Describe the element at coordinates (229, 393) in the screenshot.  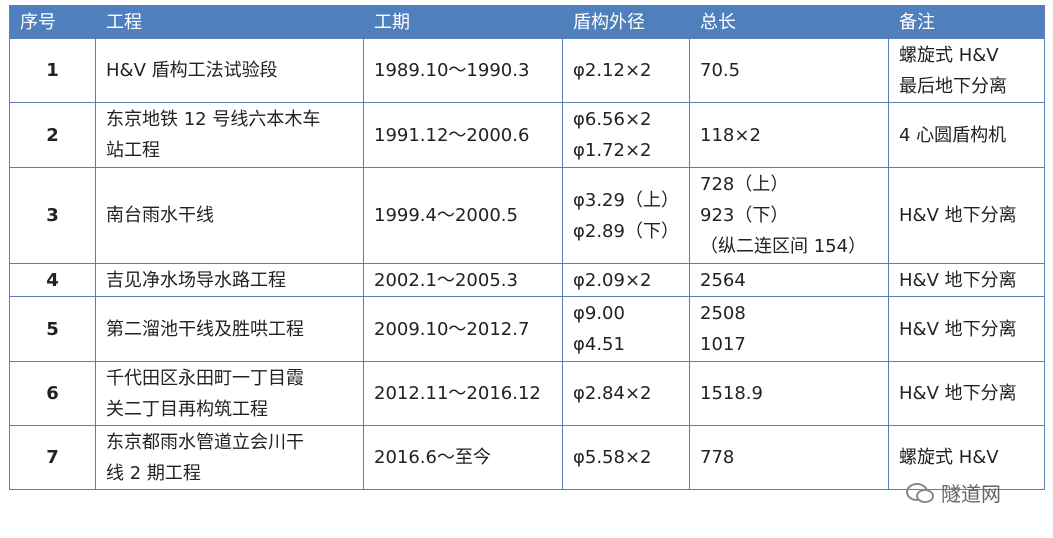
I see `table-cell: 千代田区永田町一丁目霞 关二丁目再构筑工程` at that location.